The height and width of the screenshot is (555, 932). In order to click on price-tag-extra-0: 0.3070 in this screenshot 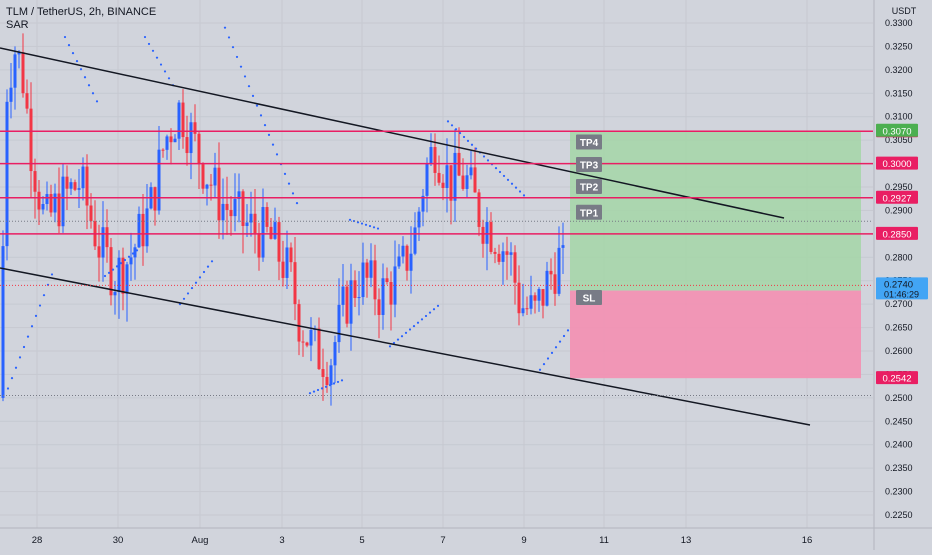, I will do `click(897, 130)`.